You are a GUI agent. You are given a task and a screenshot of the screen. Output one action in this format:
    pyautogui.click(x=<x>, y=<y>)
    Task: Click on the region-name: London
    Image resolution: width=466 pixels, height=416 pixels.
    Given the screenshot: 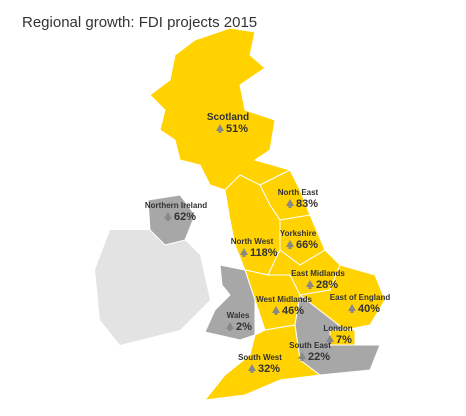 What is the action you would take?
    pyautogui.click(x=337, y=328)
    